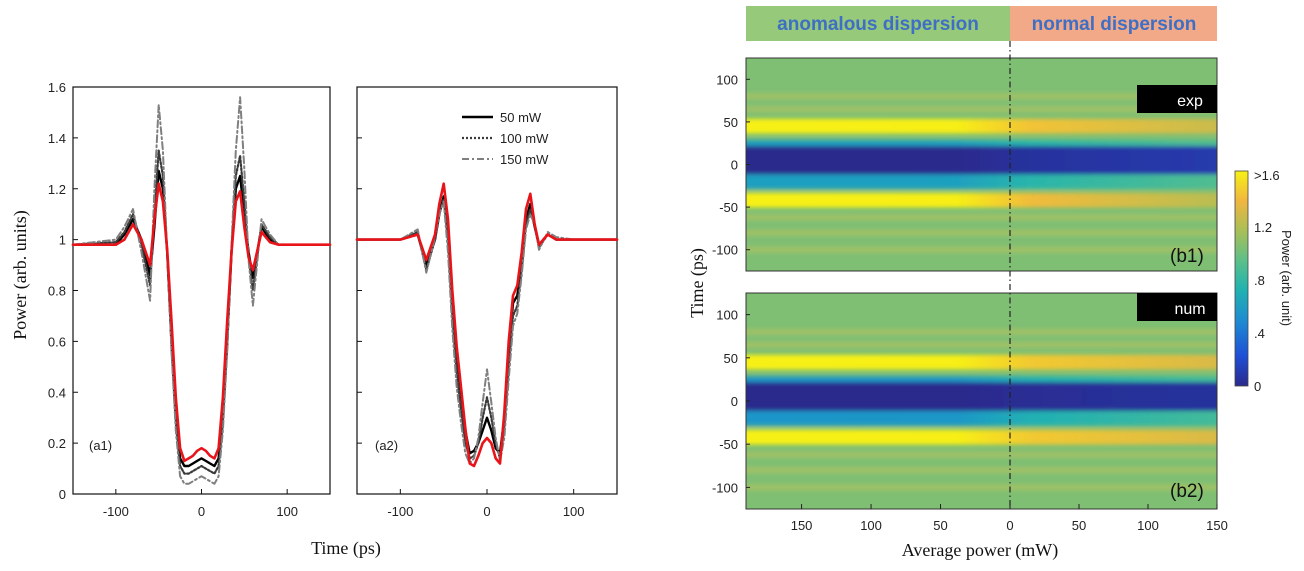  What do you see at coordinates (201, 322) in the screenshot?
I see `series-a1-red` at bounding box center [201, 322].